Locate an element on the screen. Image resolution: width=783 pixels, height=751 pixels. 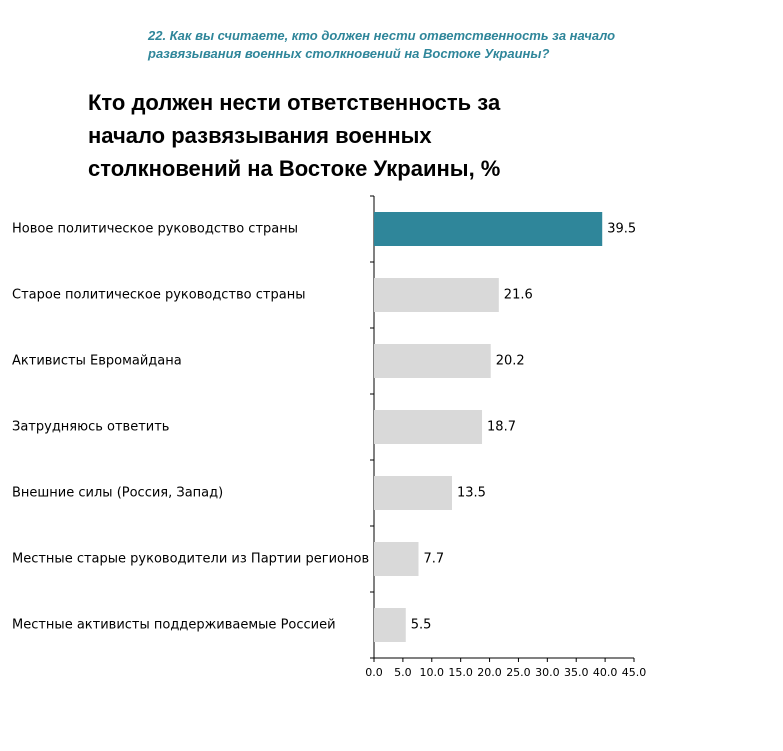
x-tick-label: 5.0 is located at coordinates (403, 672).